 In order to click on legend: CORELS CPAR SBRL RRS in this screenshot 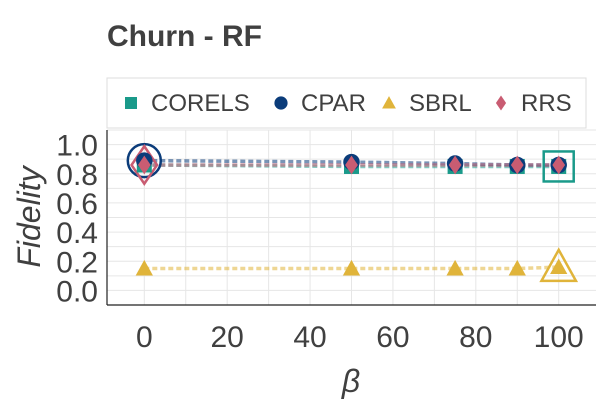, I will do `click(346, 103)`.